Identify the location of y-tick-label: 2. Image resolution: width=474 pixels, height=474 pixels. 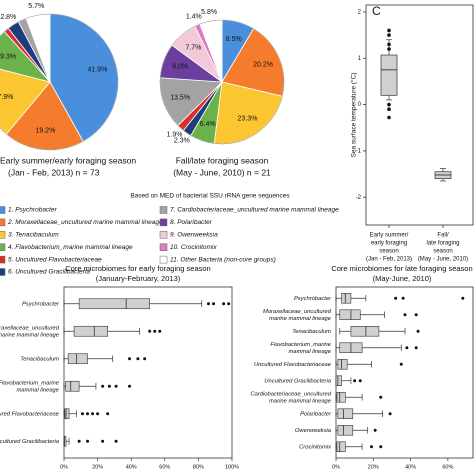
(360, 13).